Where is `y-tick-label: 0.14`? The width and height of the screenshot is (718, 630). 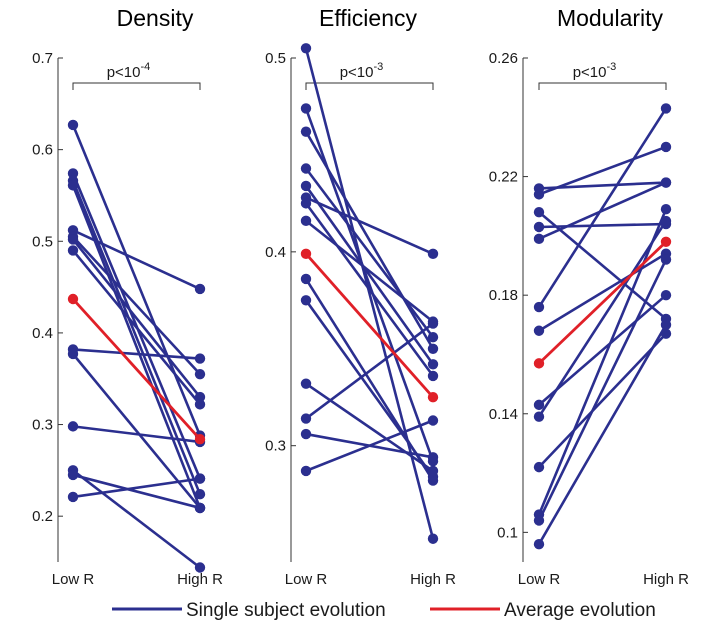
y-tick-label: 0.14 is located at coordinates (503, 414).